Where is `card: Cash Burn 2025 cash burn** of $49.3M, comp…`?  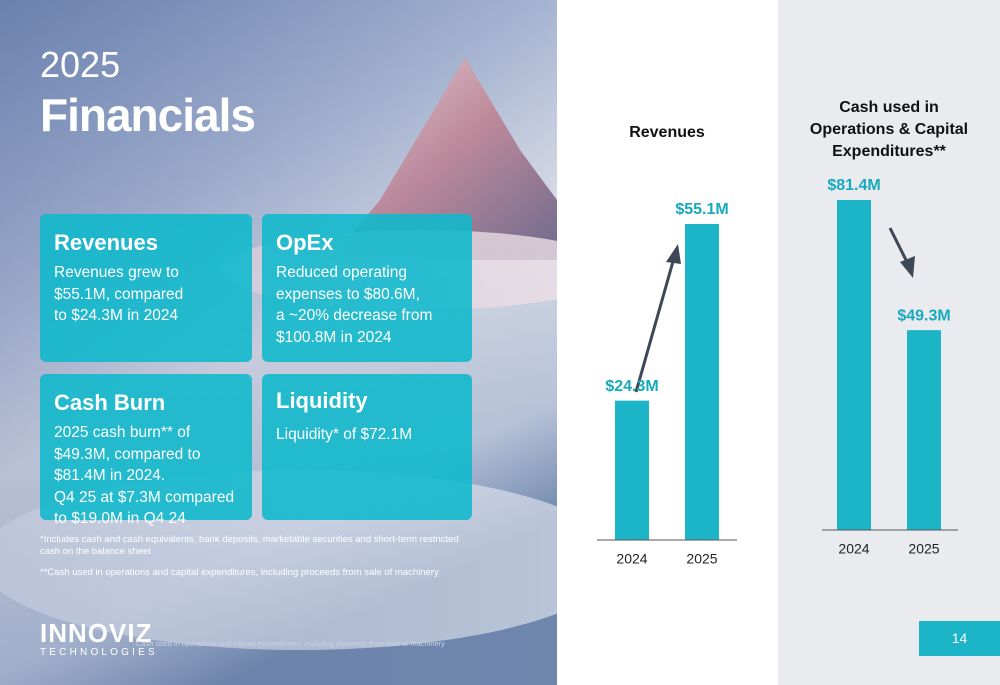 card: Cash Burn 2025 cash burn** of $49.3M, comp… is located at coordinates (146, 450).